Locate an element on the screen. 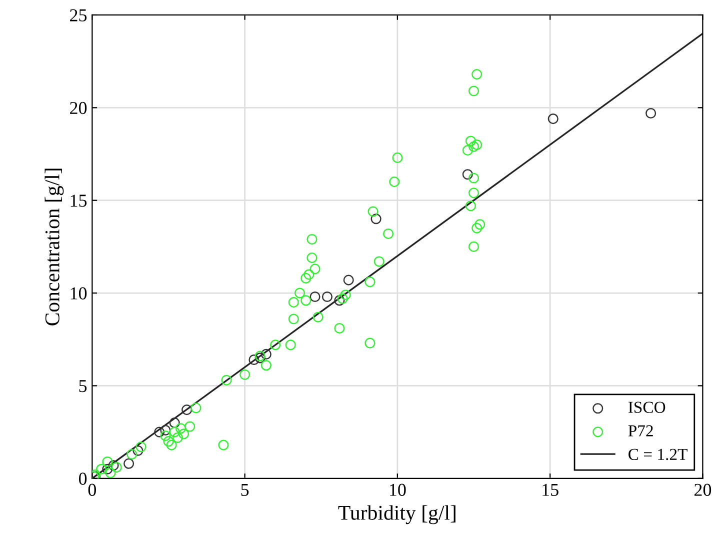 Image resolution: width=720 pixels, height=555 pixels. x-tick-label: 0 is located at coordinates (92, 490).